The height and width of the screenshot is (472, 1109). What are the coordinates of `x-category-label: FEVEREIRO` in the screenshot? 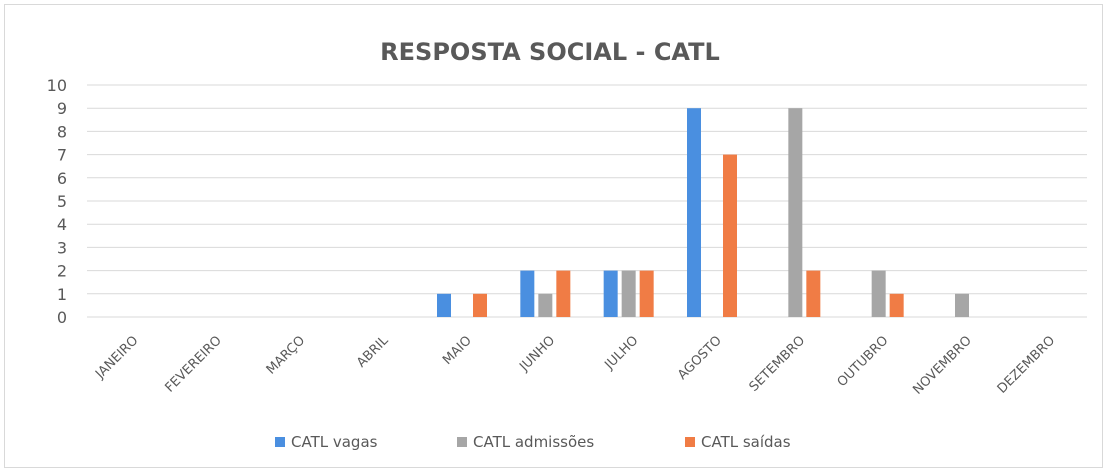 It's located at (193, 364).